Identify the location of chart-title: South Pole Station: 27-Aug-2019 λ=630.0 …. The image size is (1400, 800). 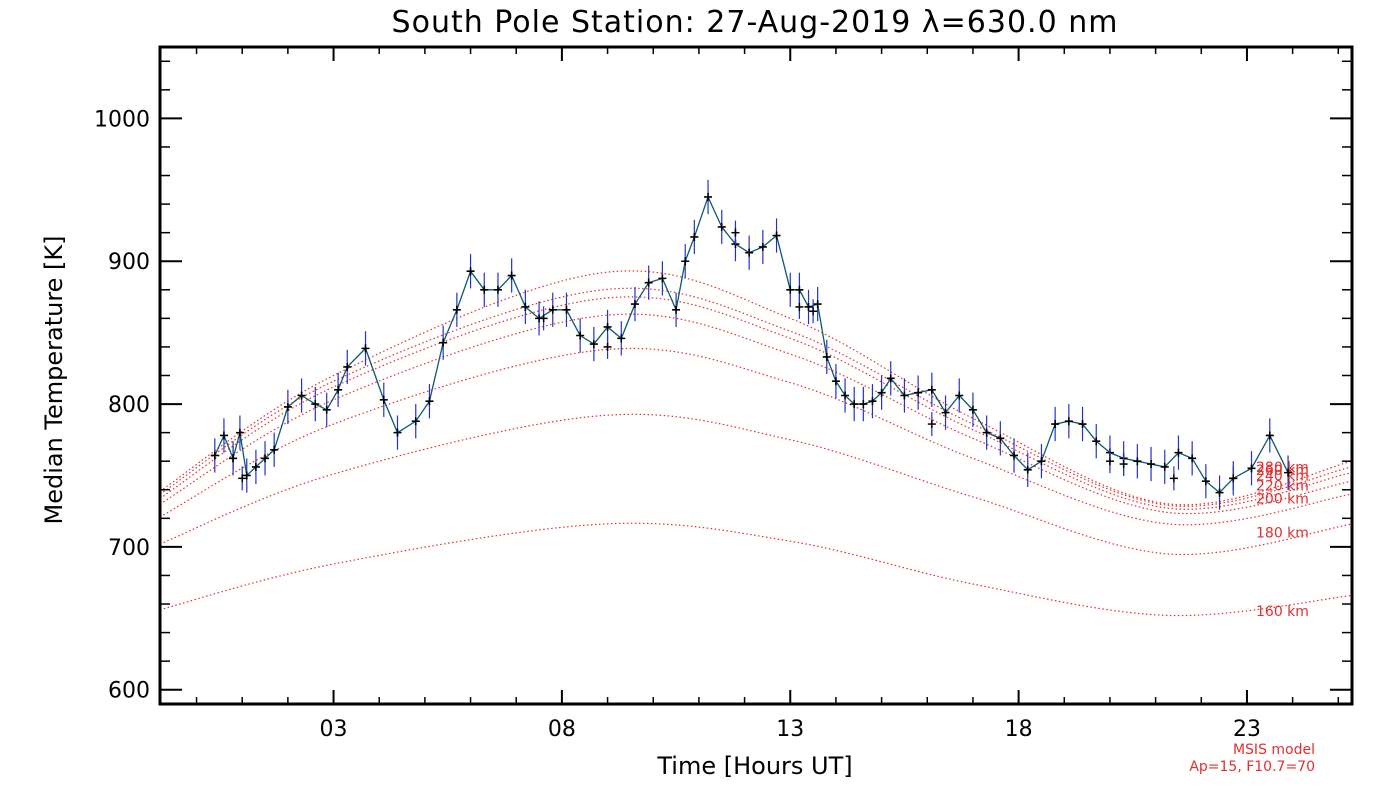
(755, 22).